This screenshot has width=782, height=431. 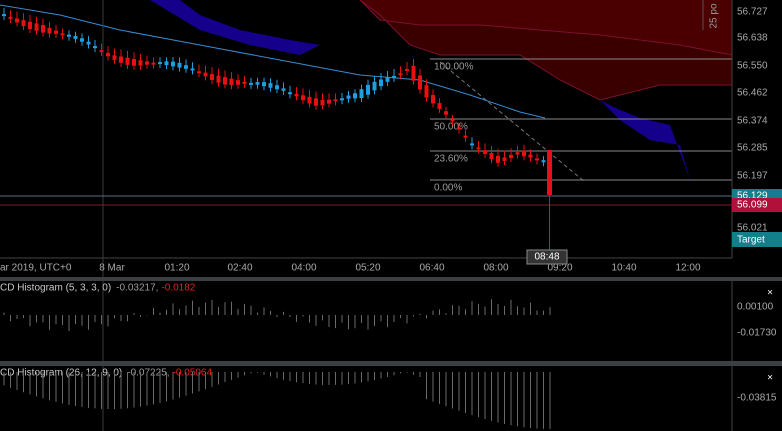 What do you see at coordinates (36, 268) in the screenshot?
I see `time-label: ar 2019, UTC+0` at bounding box center [36, 268].